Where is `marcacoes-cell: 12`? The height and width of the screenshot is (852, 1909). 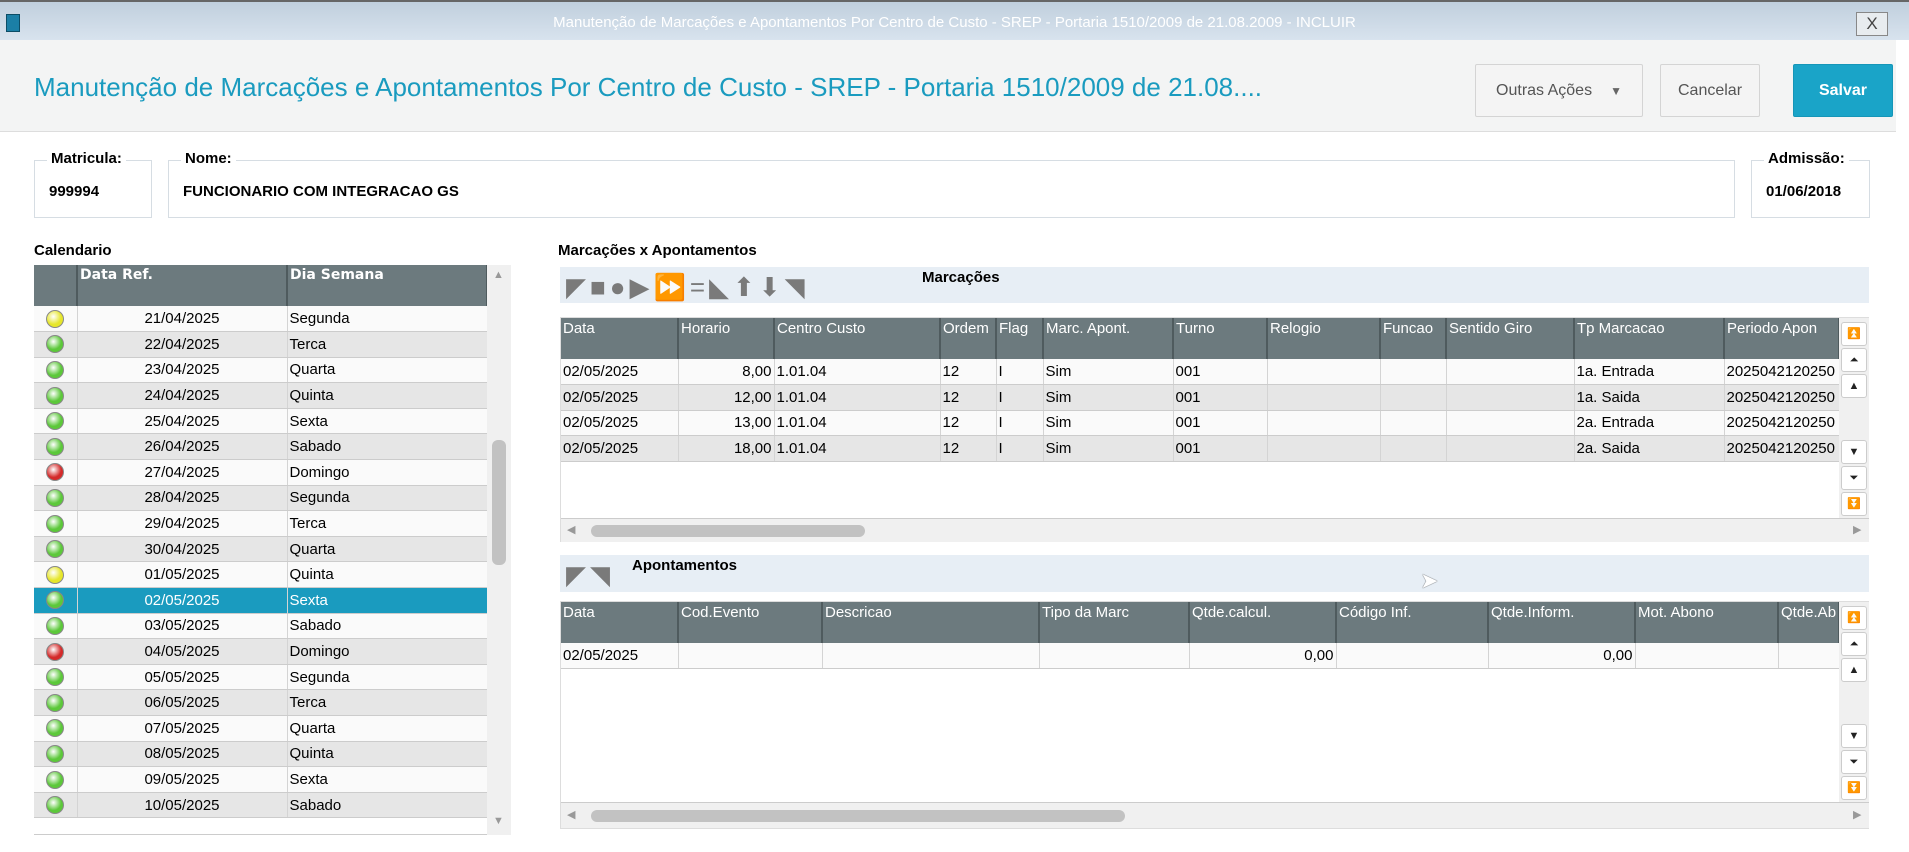 marcacoes-cell: 12 is located at coordinates (968, 397).